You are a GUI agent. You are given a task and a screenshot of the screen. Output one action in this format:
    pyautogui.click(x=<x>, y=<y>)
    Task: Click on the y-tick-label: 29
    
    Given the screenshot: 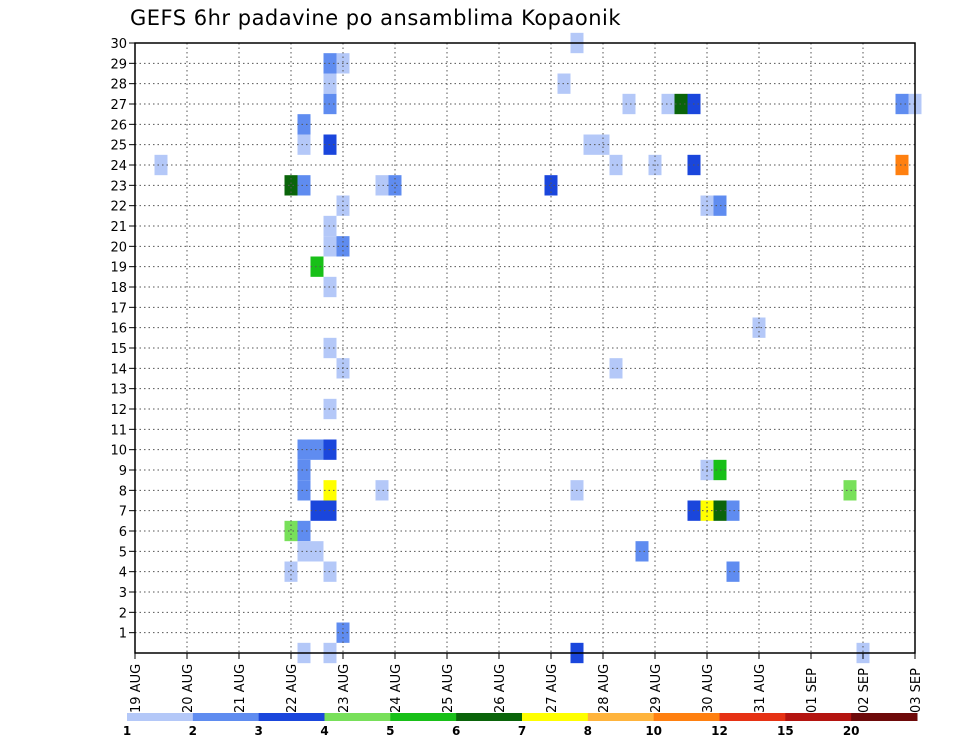 What is the action you would take?
    pyautogui.click(x=118, y=64)
    